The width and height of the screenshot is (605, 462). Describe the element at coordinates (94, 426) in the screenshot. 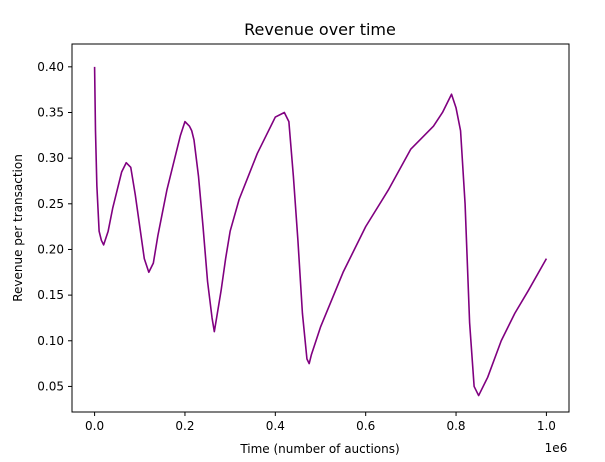

I see `x-tick-label: 0.0` at that location.